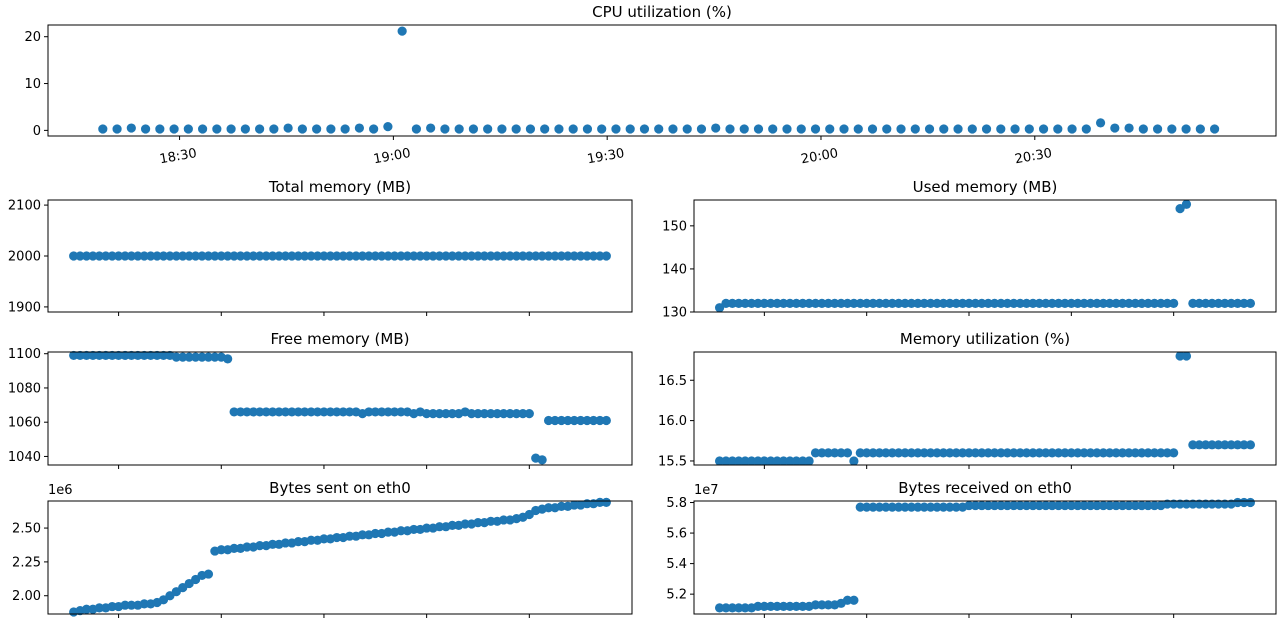 This screenshot has width=1280, height=623. Describe the element at coordinates (820, 156) in the screenshot. I see `x-tick-label: 20:00` at that location.